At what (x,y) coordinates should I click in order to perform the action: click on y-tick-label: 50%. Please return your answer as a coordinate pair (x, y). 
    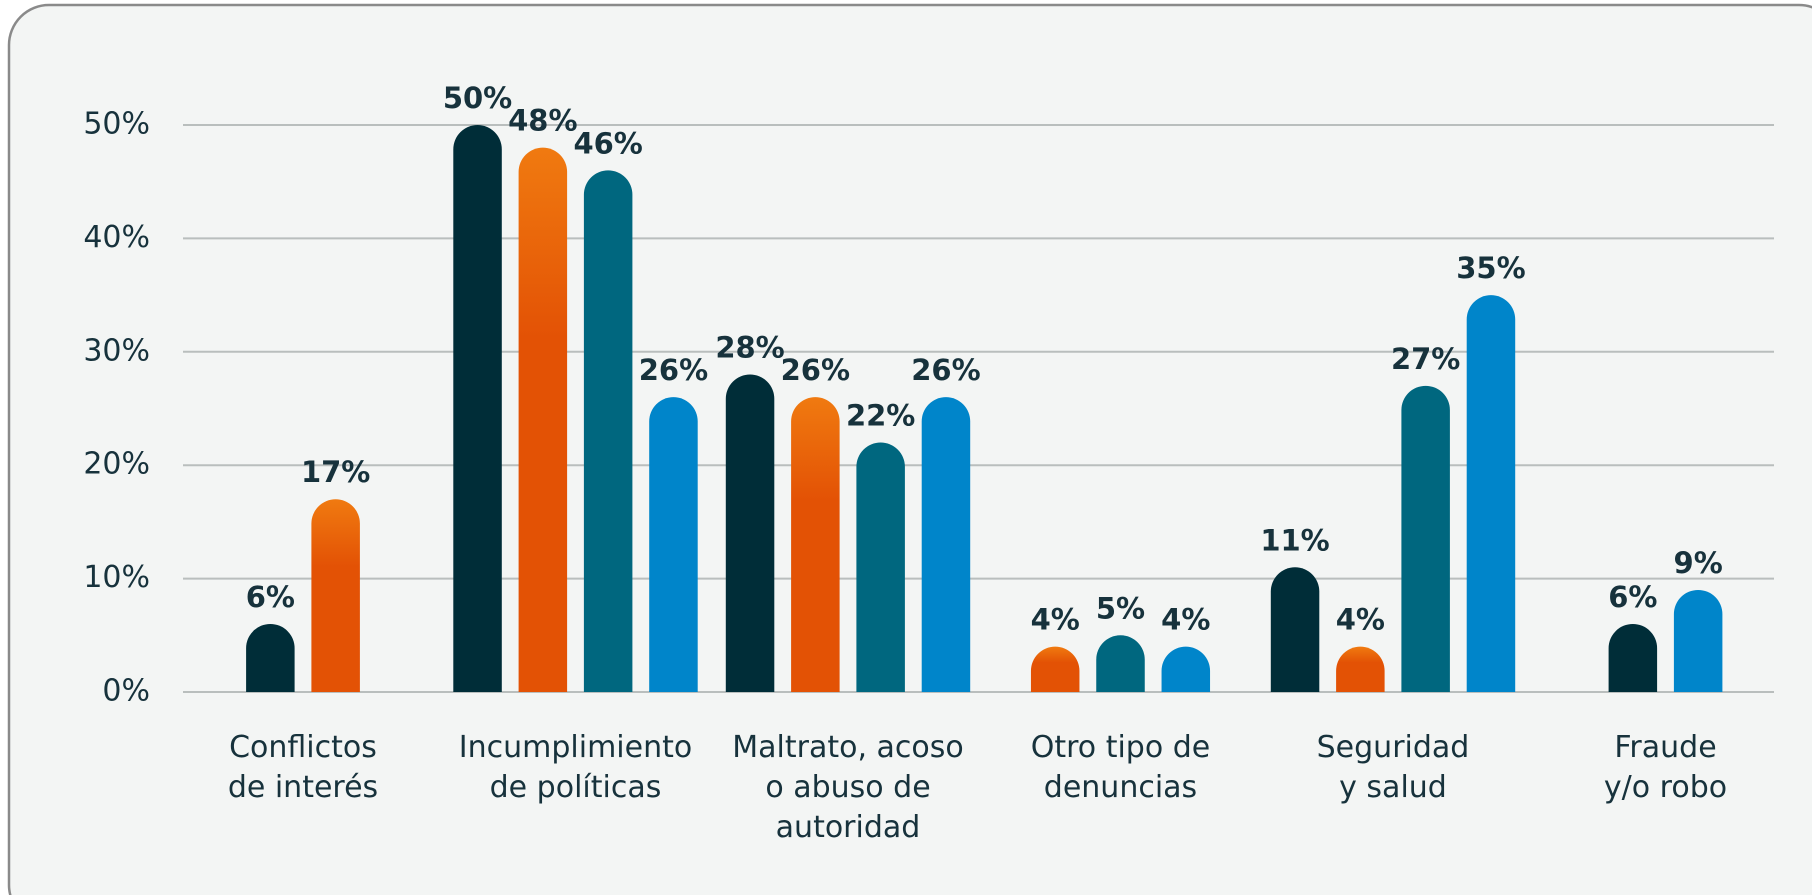
    Looking at the image, I should click on (116, 124).